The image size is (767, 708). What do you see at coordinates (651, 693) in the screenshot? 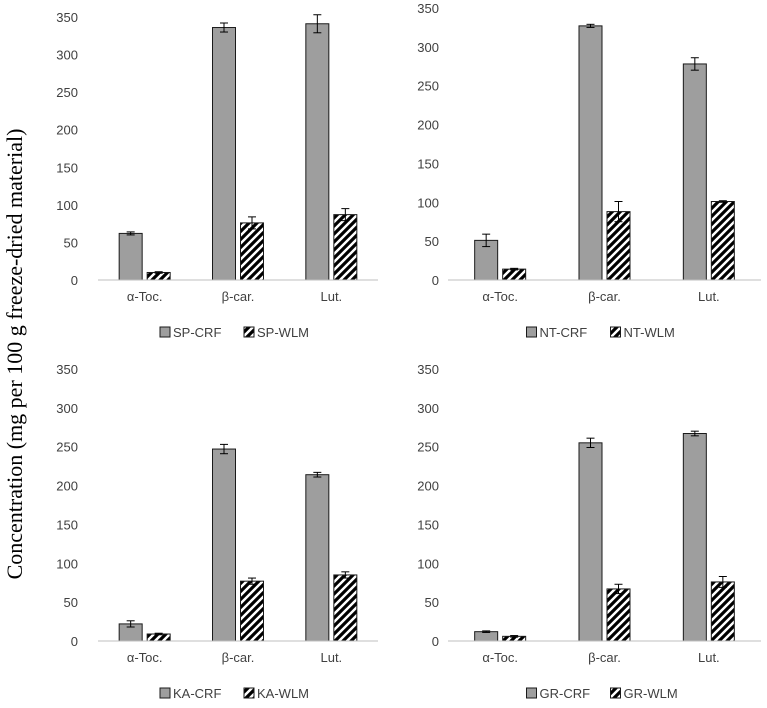
I see `legend-label: GR-WLM` at bounding box center [651, 693].